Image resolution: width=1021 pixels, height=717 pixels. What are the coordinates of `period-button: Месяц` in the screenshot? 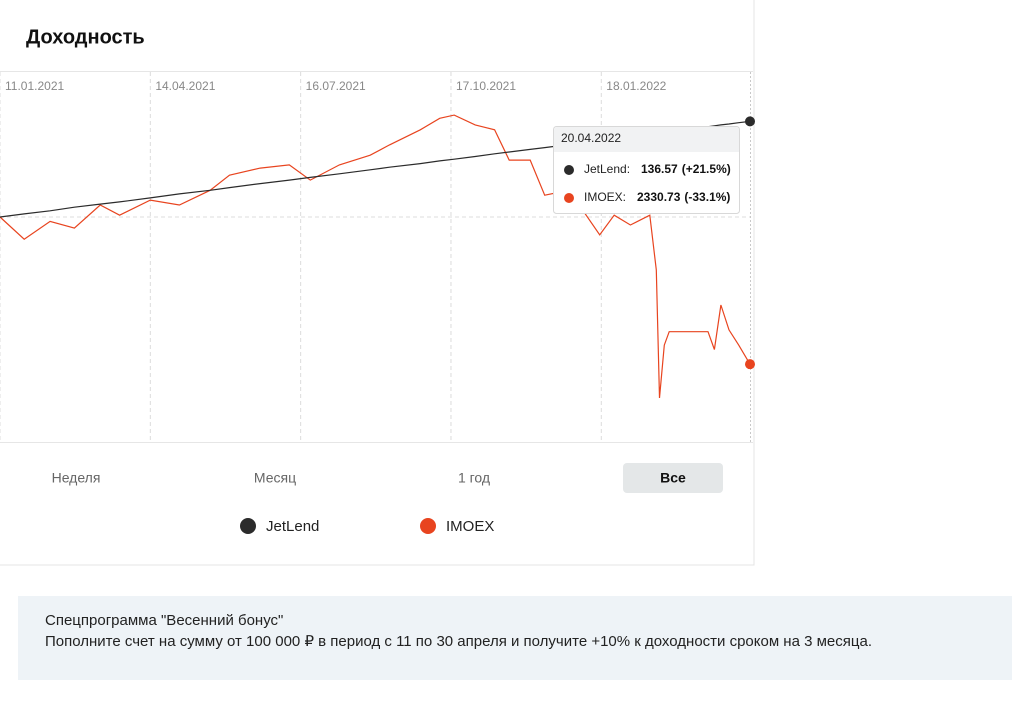 It's located at (275, 478).